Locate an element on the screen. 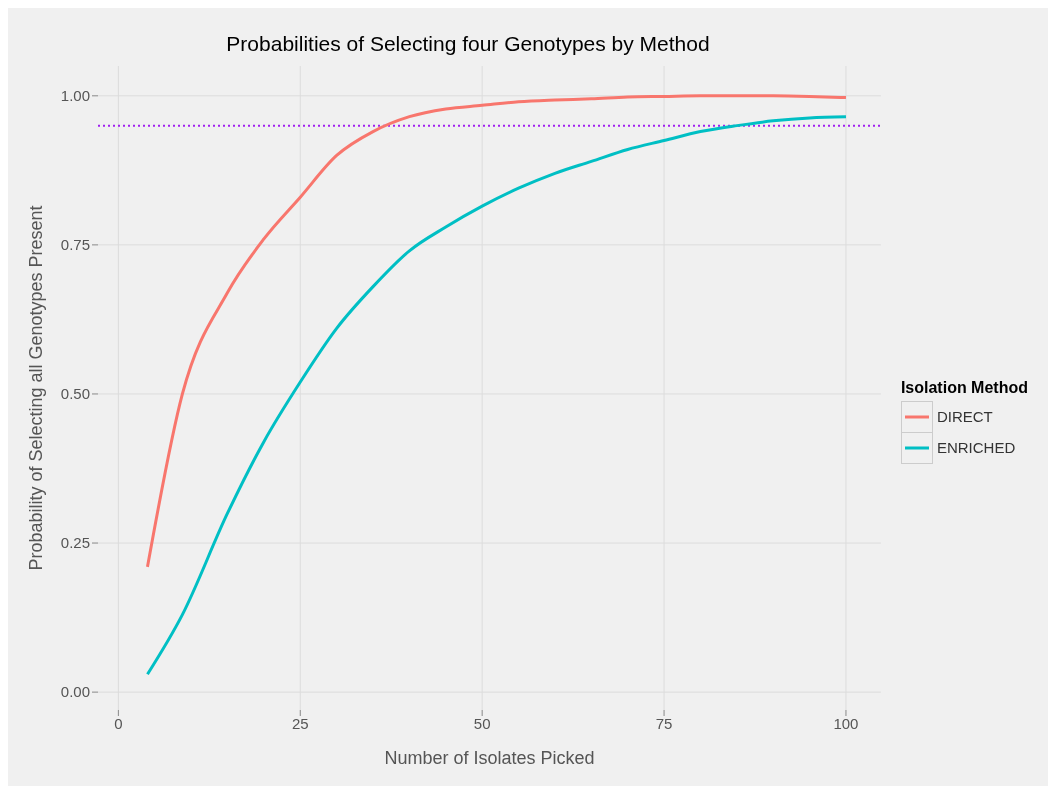 This screenshot has height=795, width=1055. y-tick-label: 0.75 is located at coordinates (75, 245).